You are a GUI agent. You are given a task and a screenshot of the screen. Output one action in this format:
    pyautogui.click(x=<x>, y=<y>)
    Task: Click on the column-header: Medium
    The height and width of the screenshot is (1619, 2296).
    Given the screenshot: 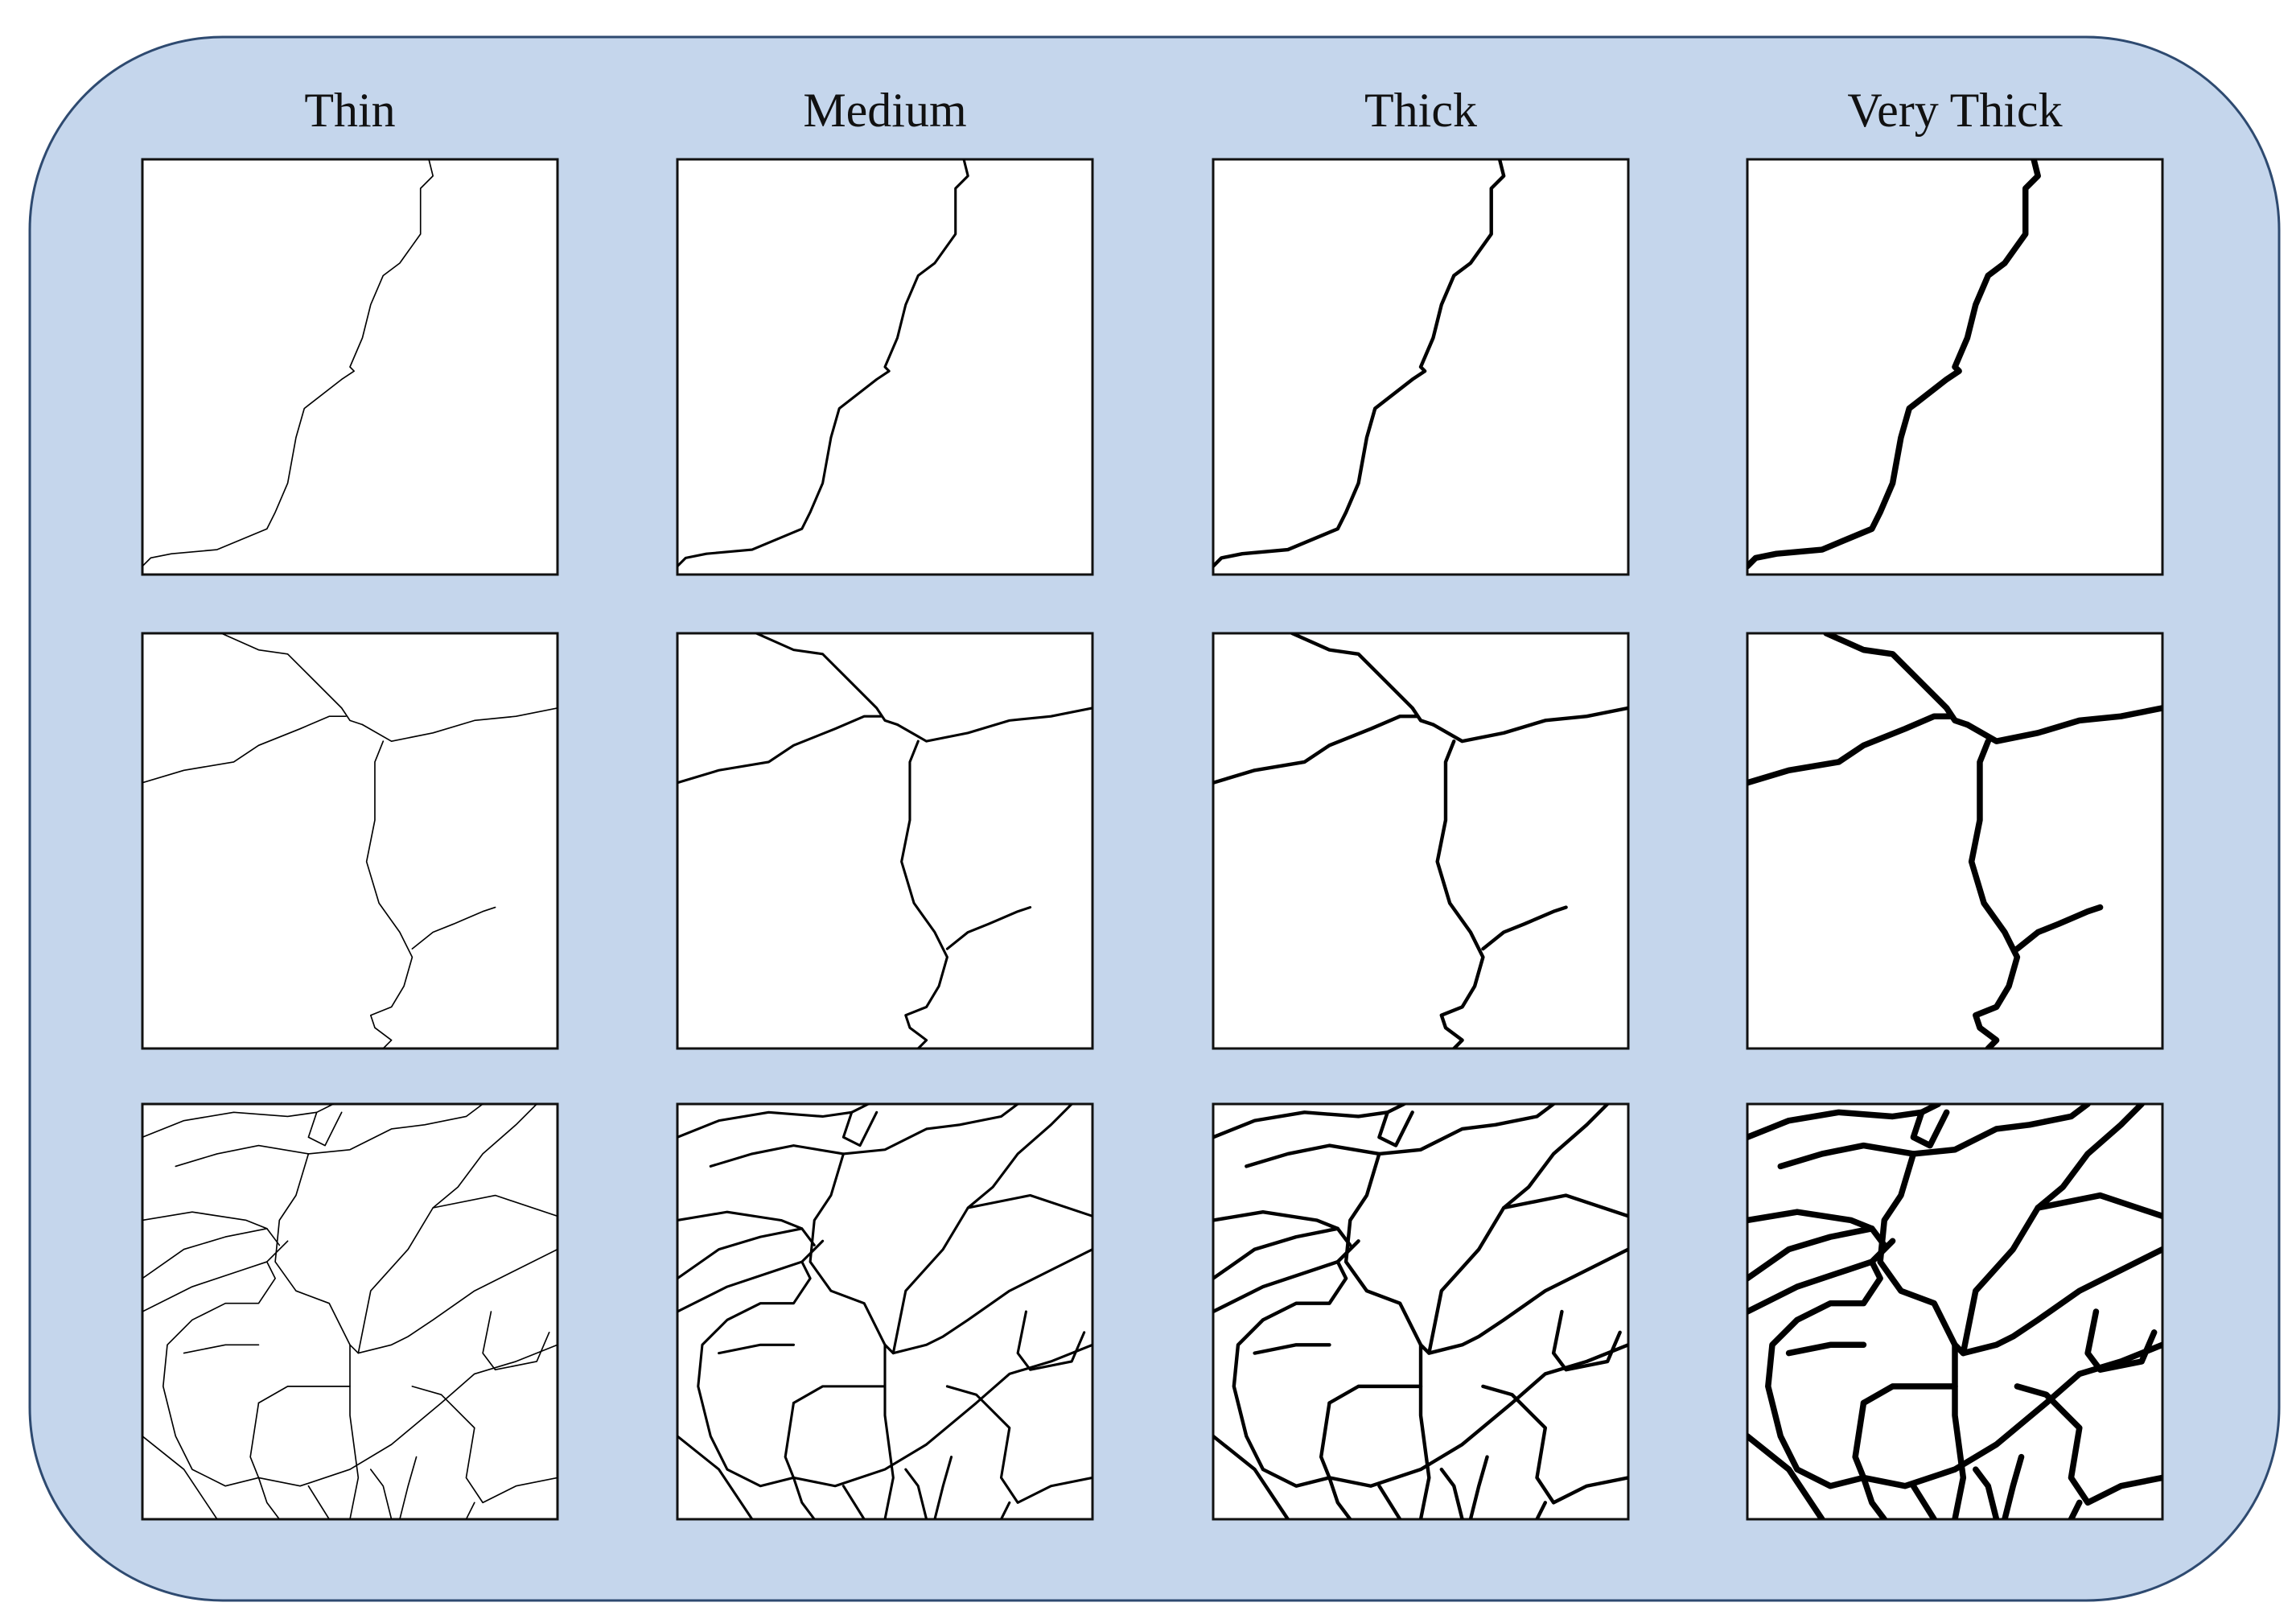 What is the action you would take?
    pyautogui.click(x=884, y=110)
    